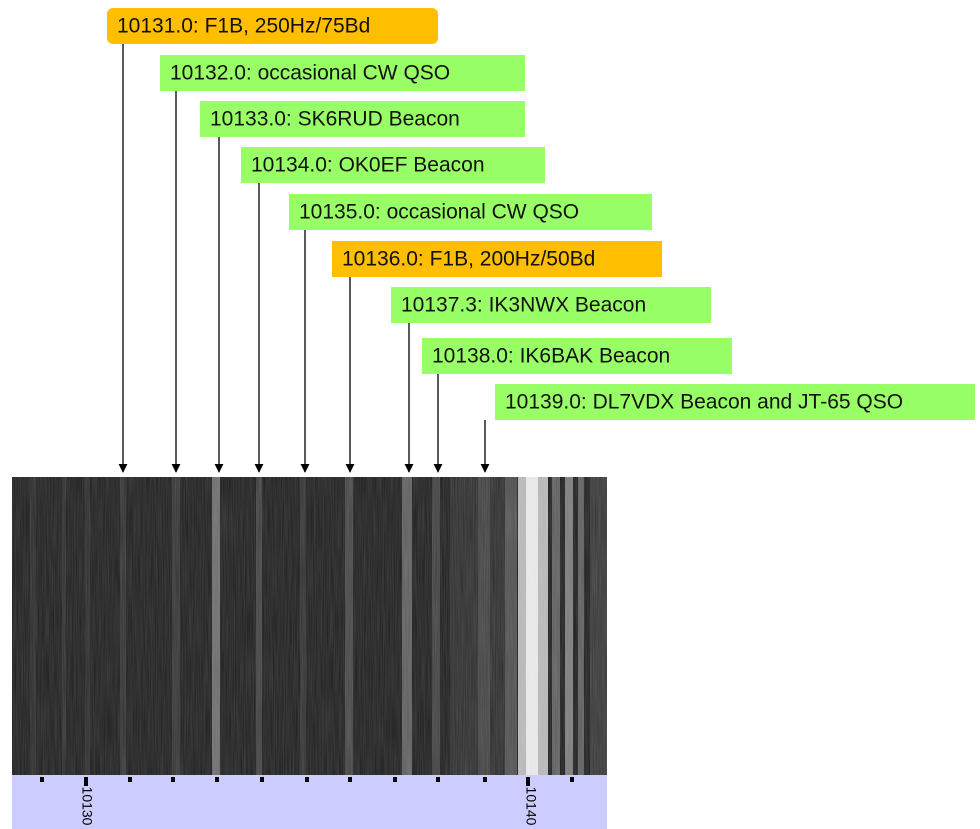 This screenshot has width=980, height=829. What do you see at coordinates (335, 119) in the screenshot?
I see `label-text: 10133.0: SK6RUD Beacon` at bounding box center [335, 119].